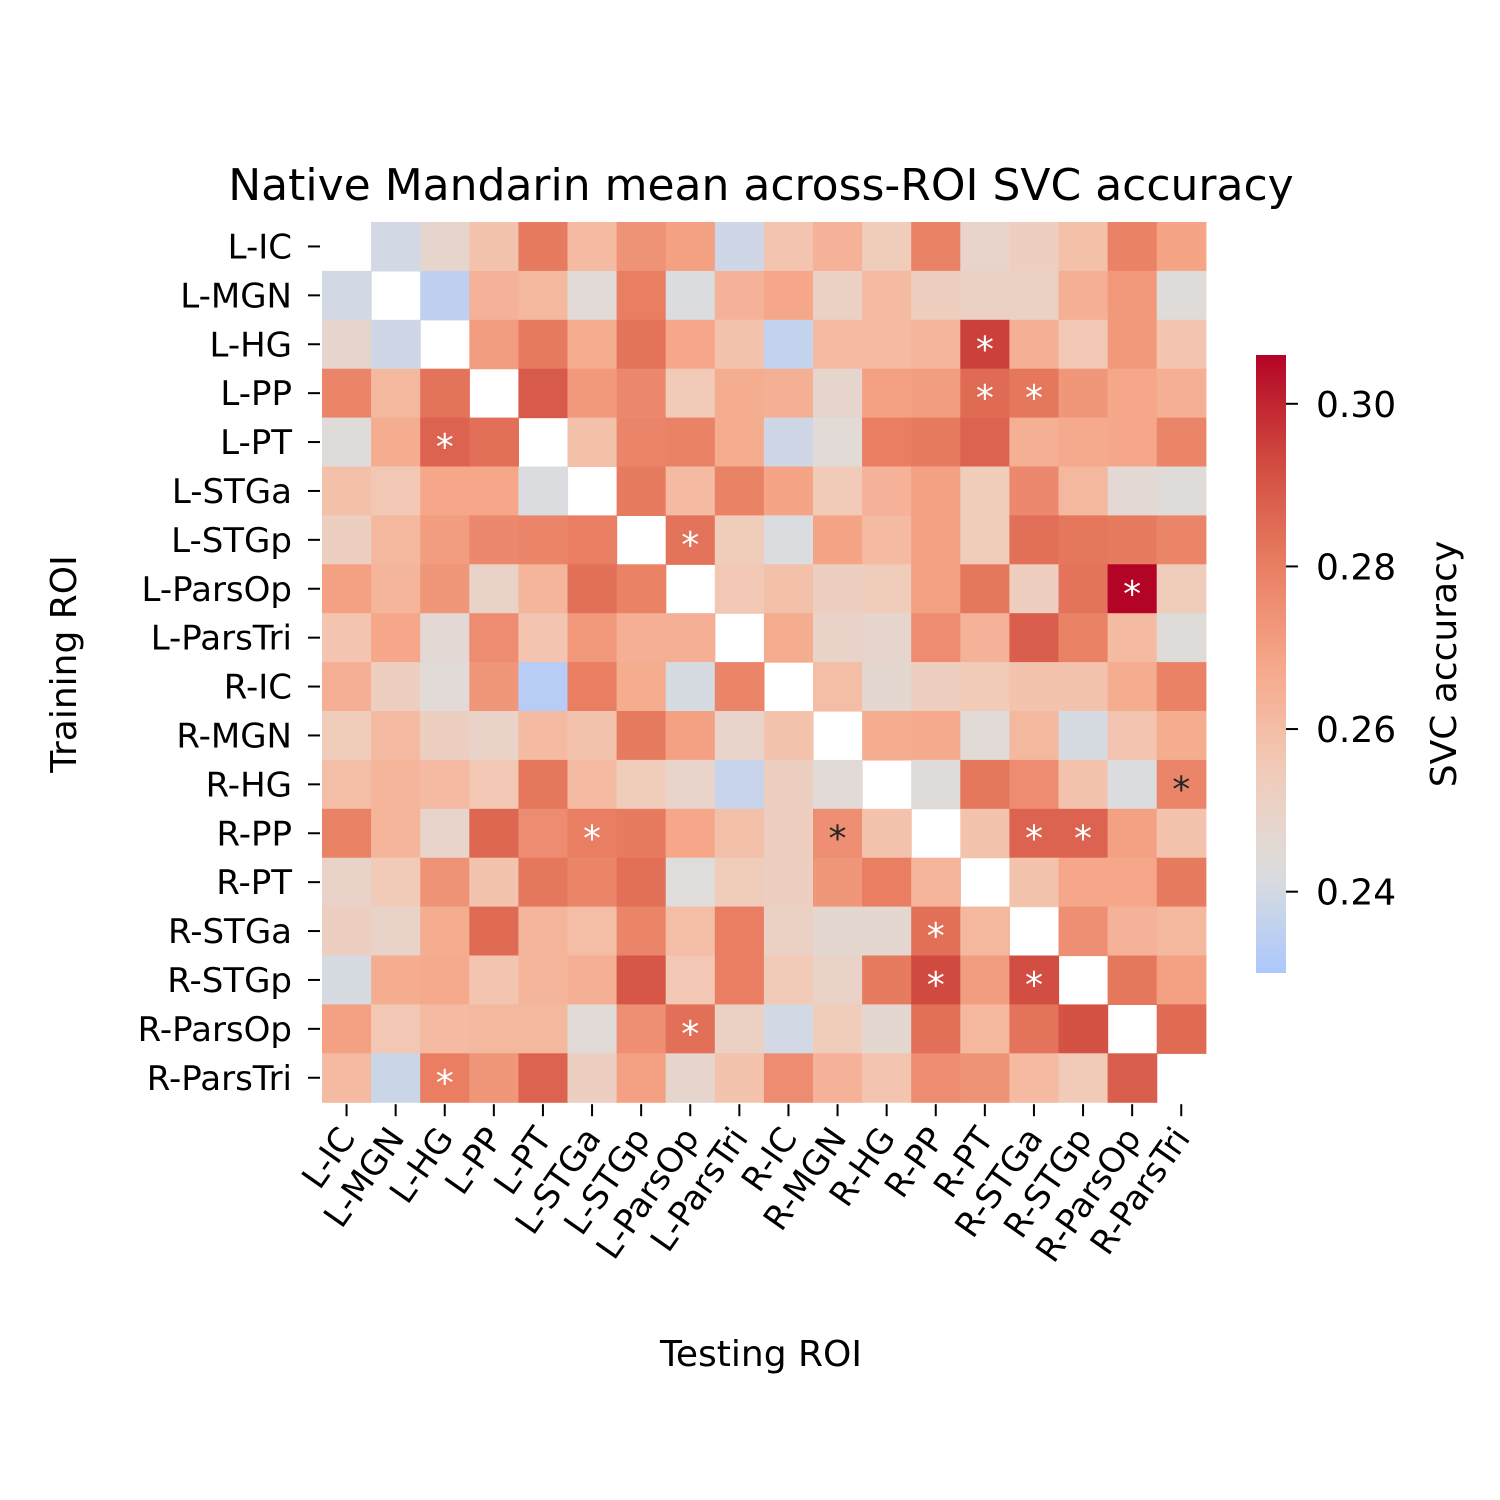 The width and height of the screenshot is (1500, 1500). What do you see at coordinates (254, 834) in the screenshot?
I see `y-tick-label: R-PP` at bounding box center [254, 834].